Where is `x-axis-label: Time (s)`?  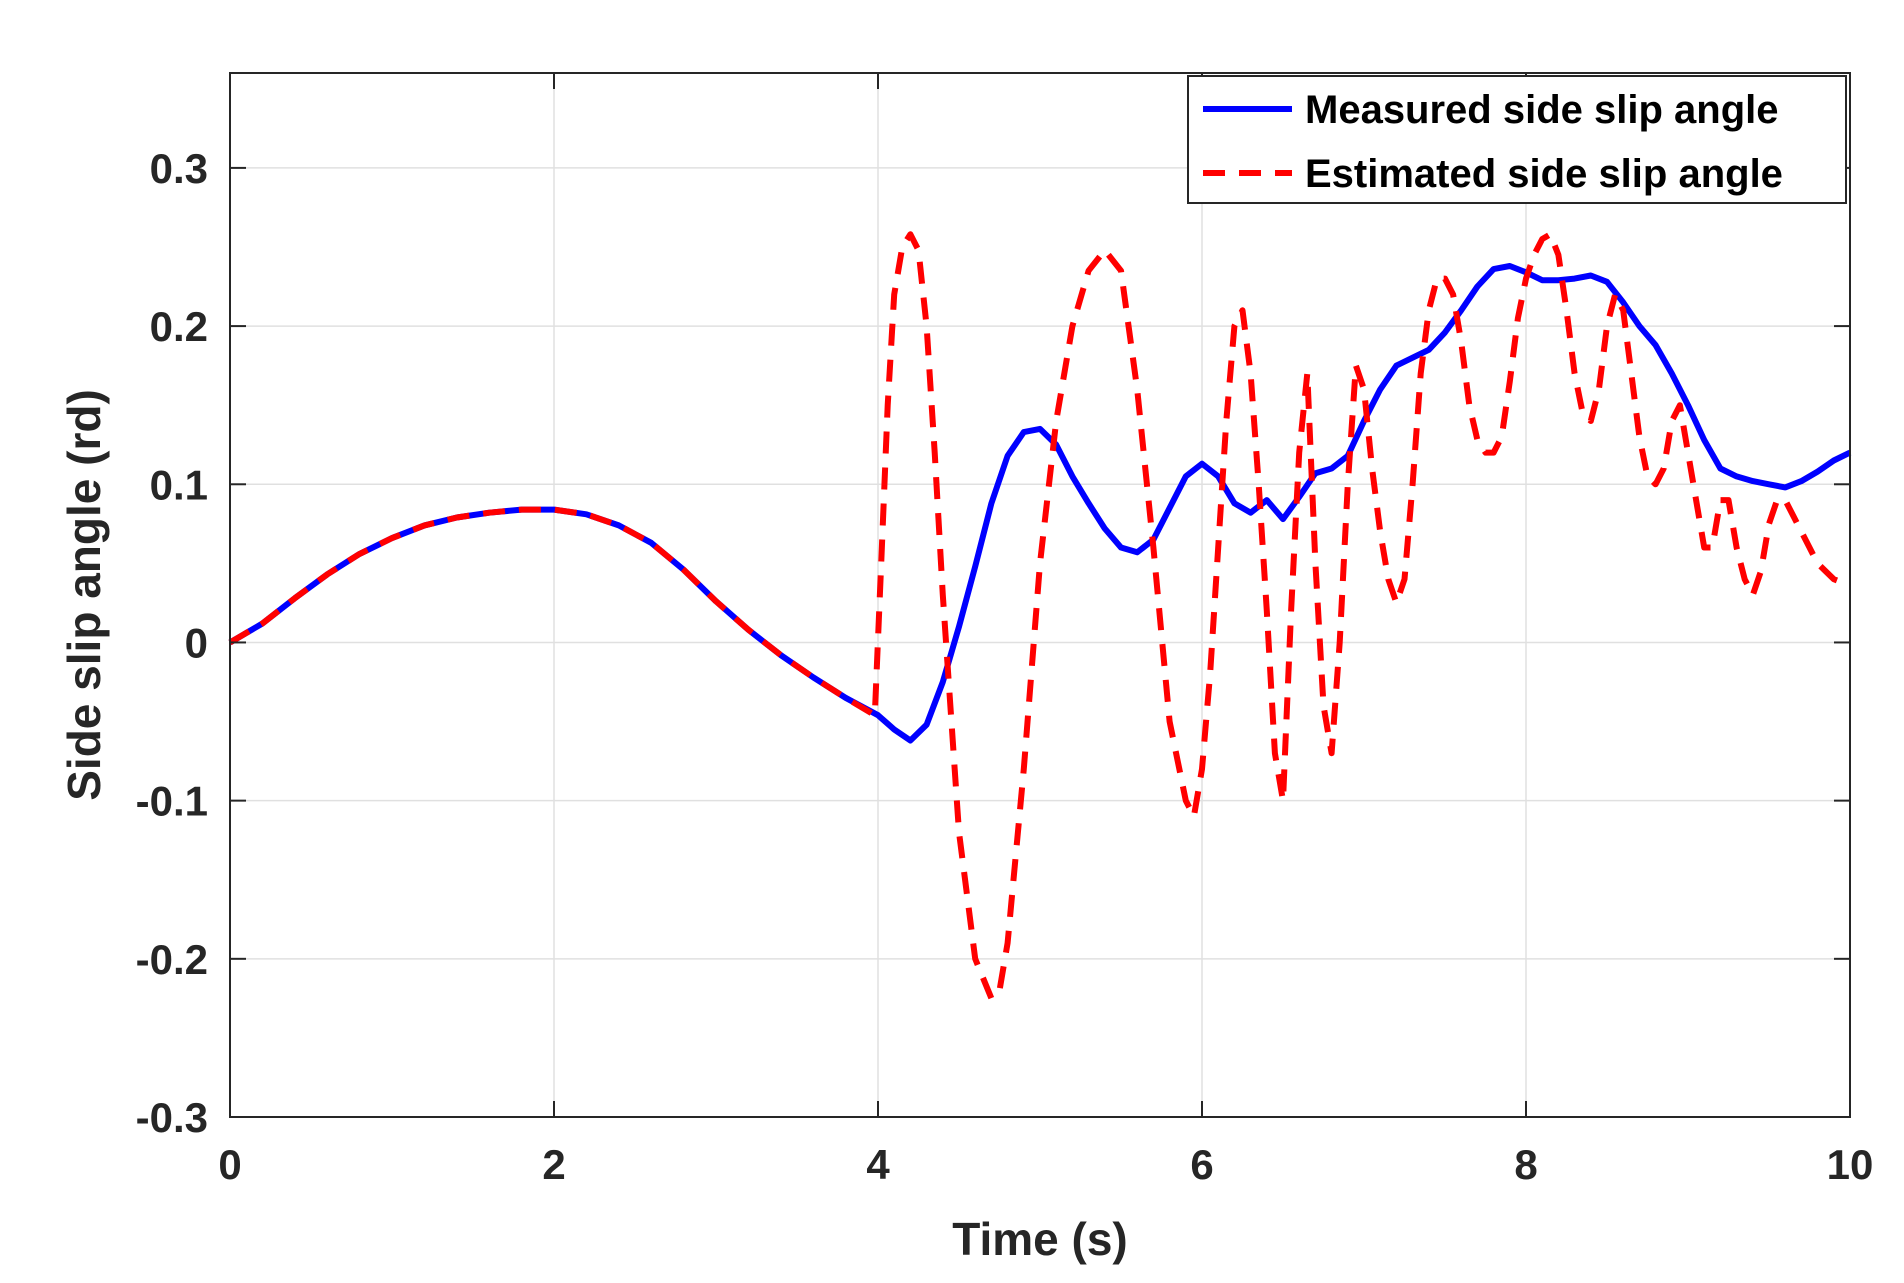 x-axis-label: Time (s) is located at coordinates (1040, 1239).